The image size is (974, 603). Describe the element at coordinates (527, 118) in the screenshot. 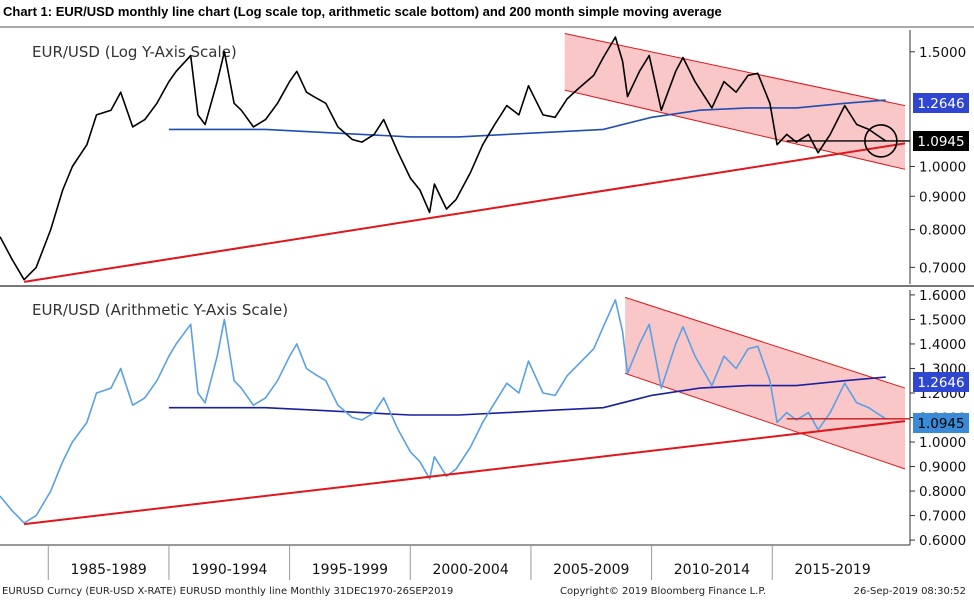

I see `top-moving-average-line` at that location.